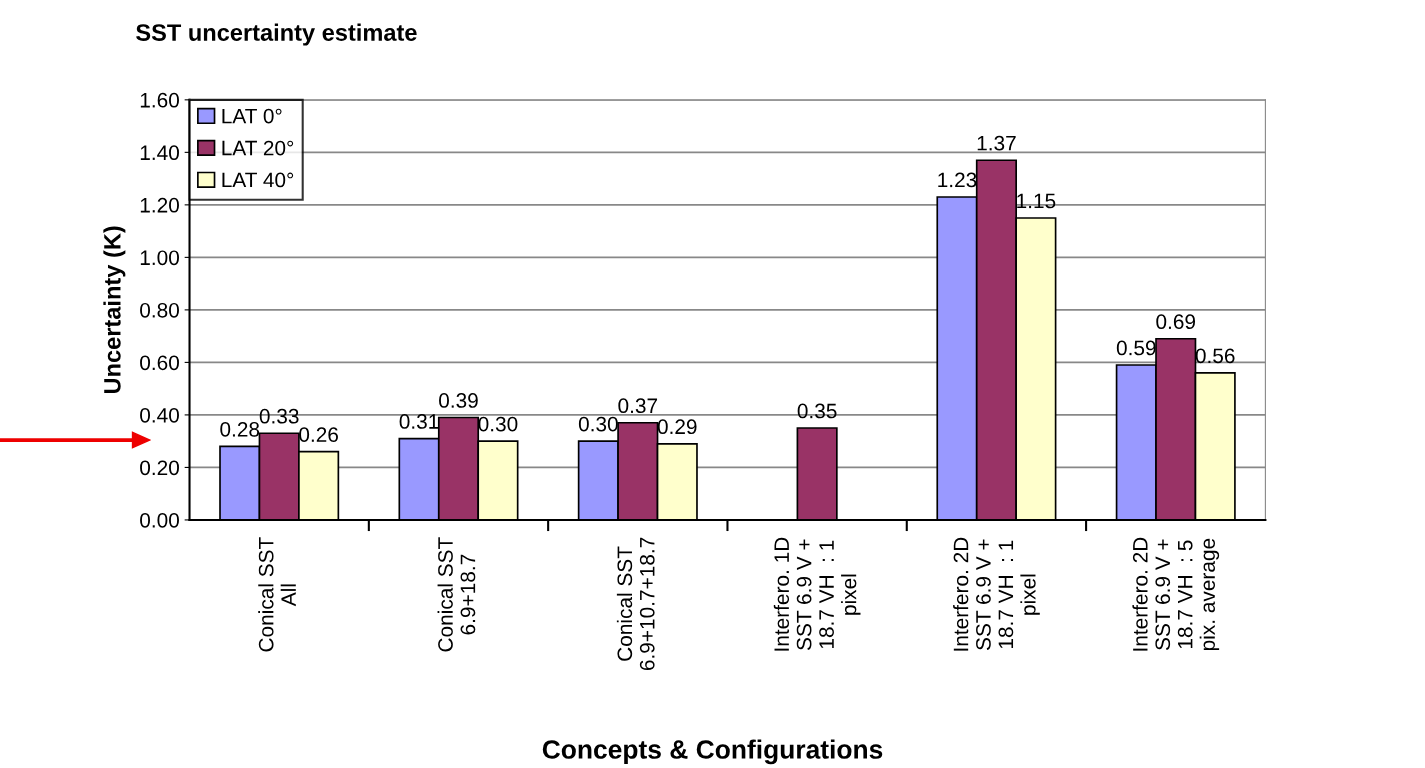 This screenshot has height=768, width=1425. I want to click on x-tick-label: Conical SST All, so click(277, 594).